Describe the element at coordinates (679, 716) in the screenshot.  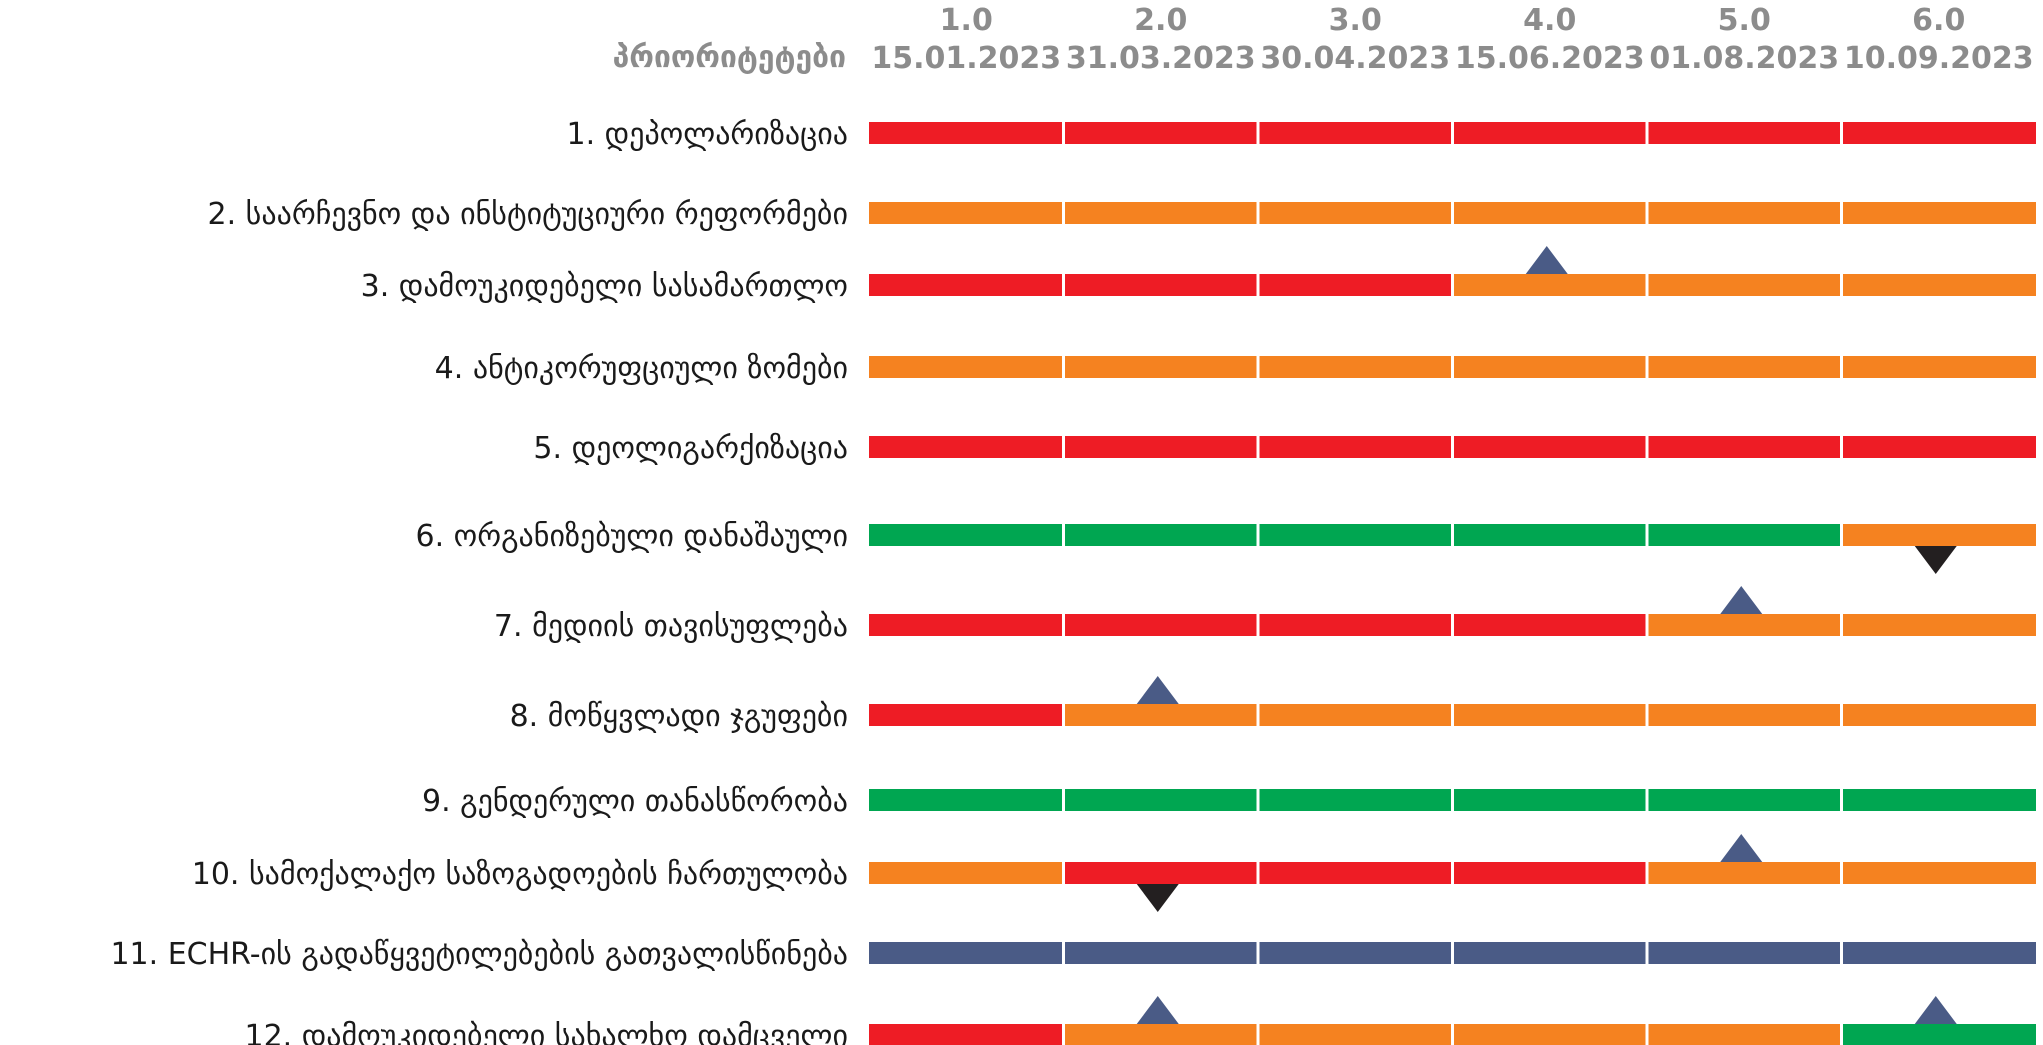
I see `priority-label: 8. მოწყვლადი ჯგუფები` at that location.